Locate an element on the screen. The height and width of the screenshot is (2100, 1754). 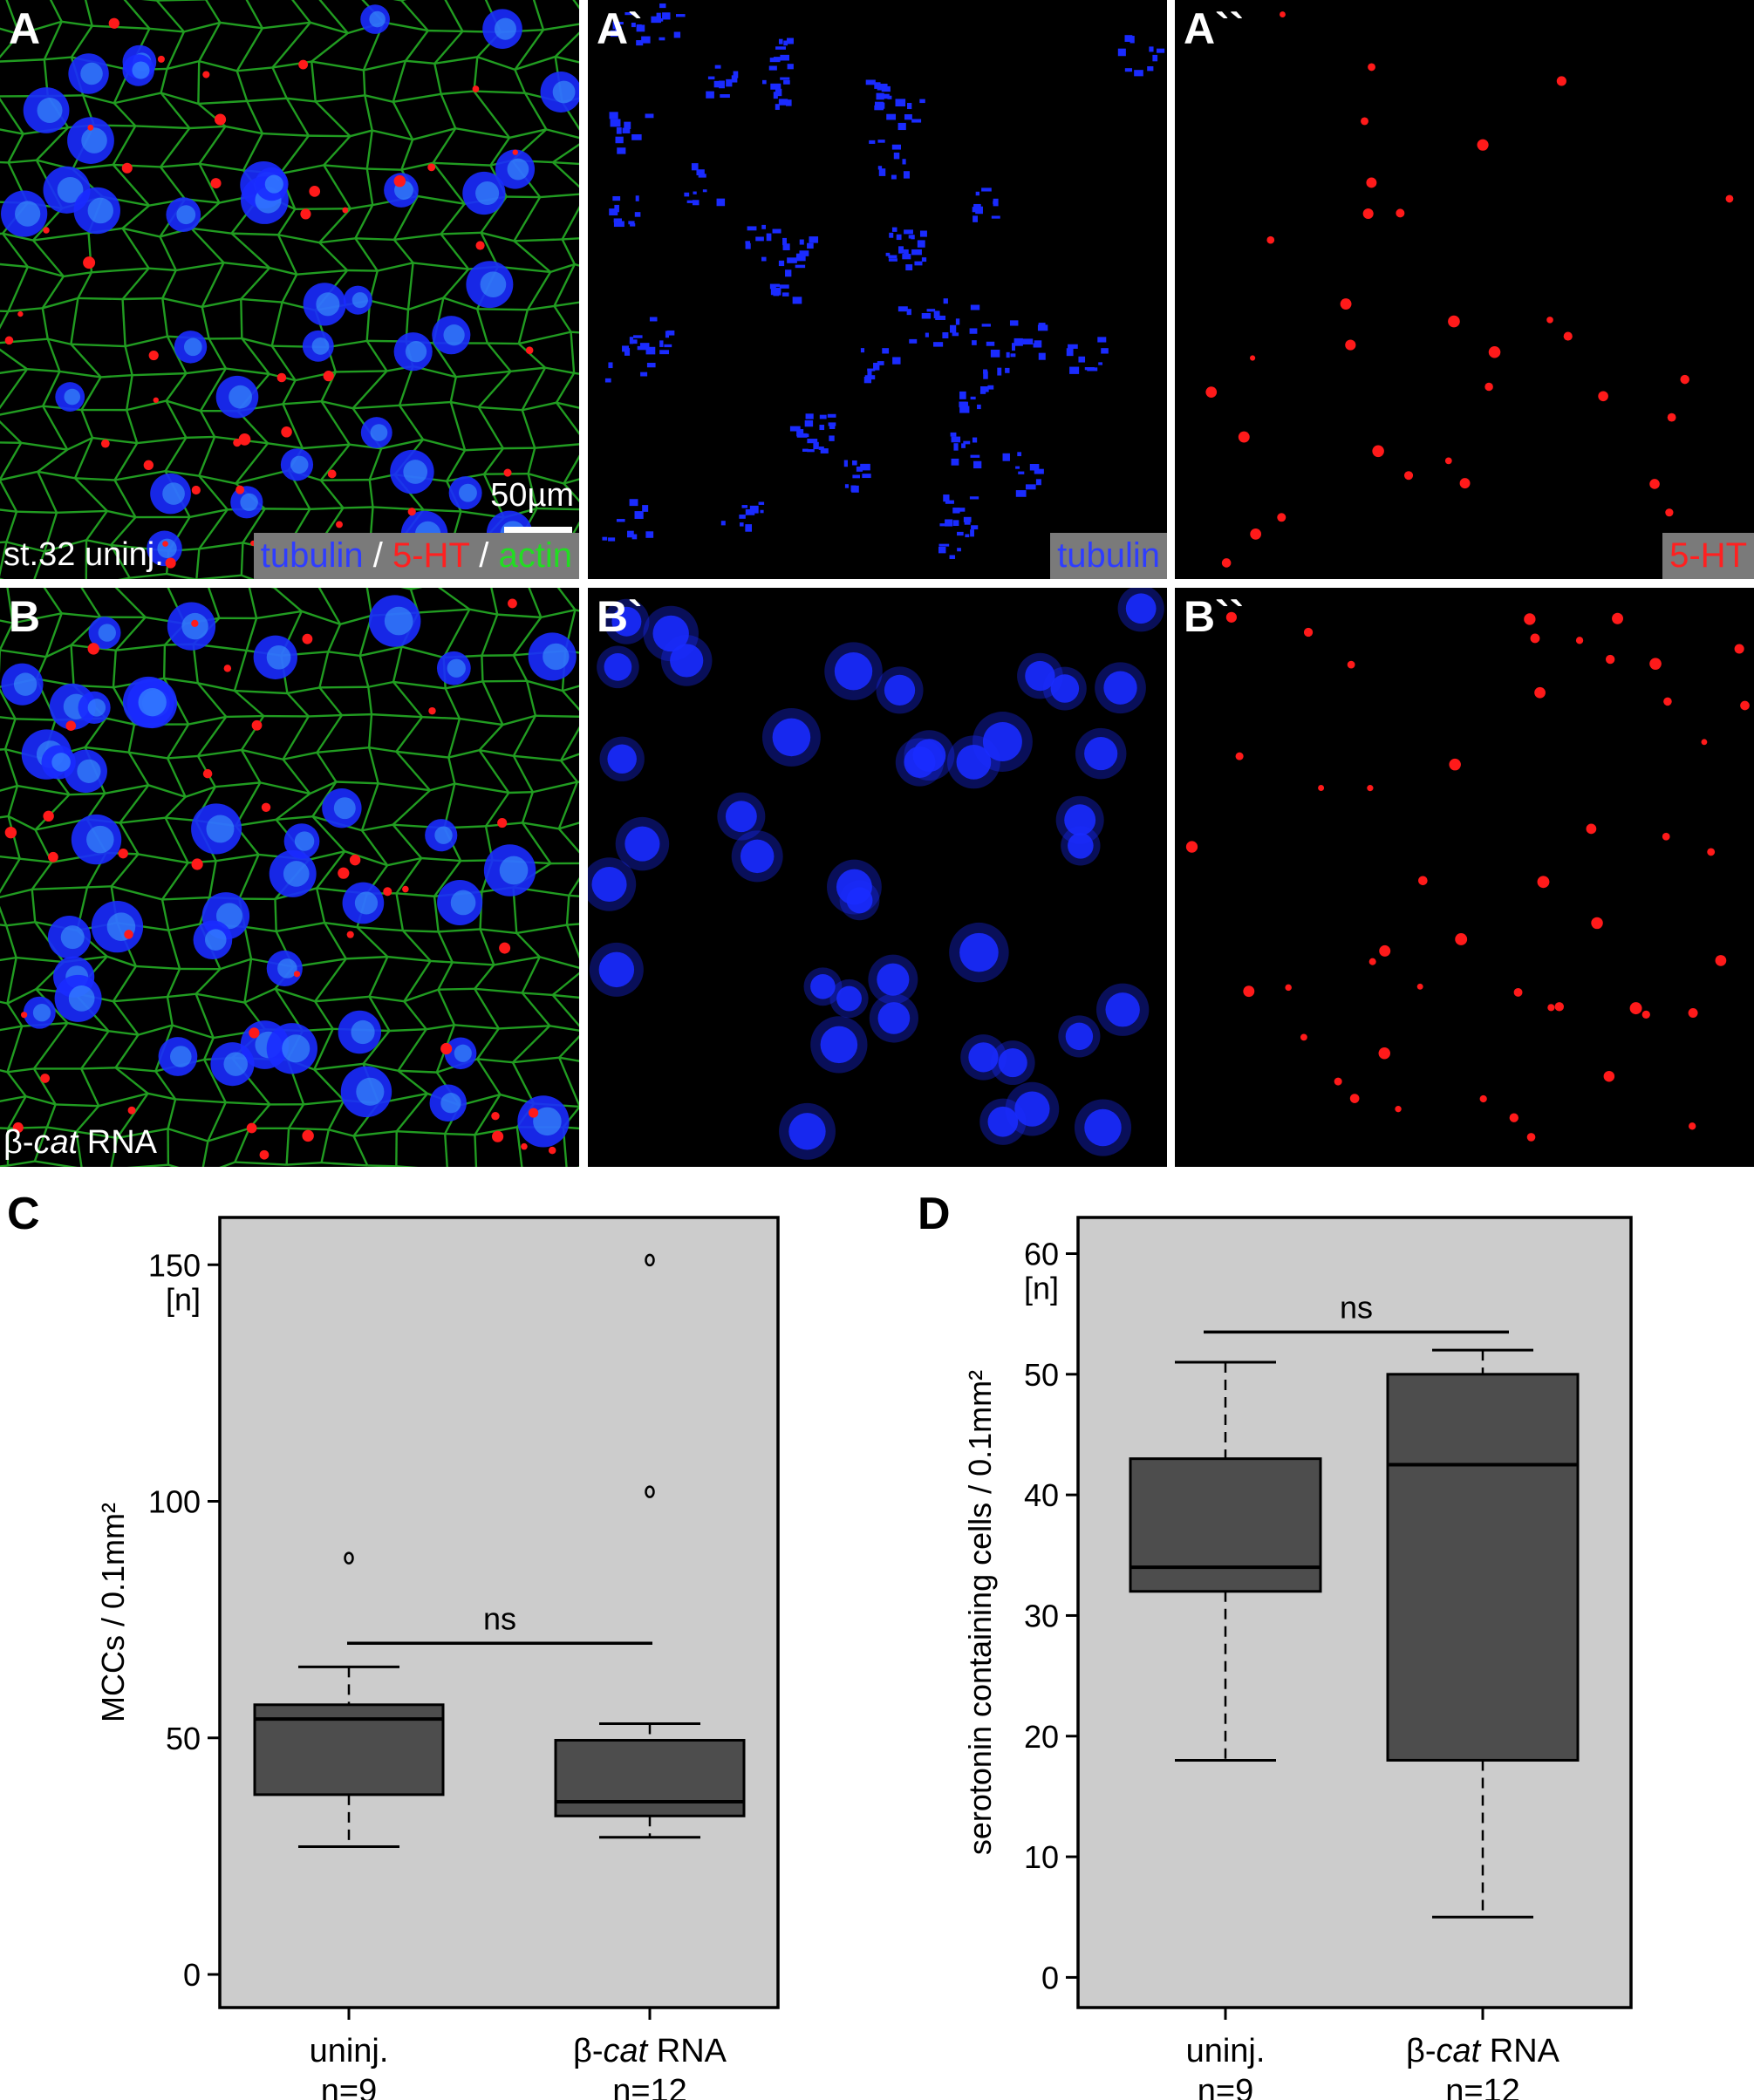
micrograph-b-serotonin is located at coordinates (1467, 876).